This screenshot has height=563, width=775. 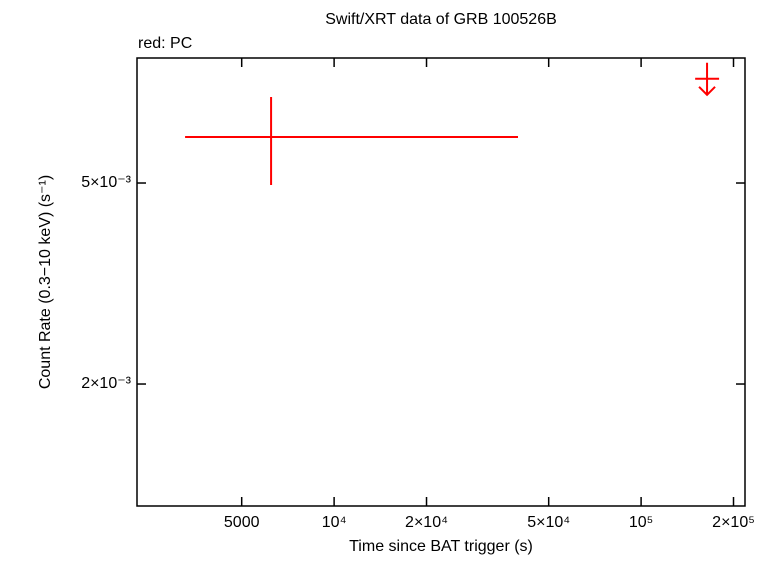 What do you see at coordinates (548, 522) in the screenshot?
I see `x-tick-label: 5×10⁴` at bounding box center [548, 522].